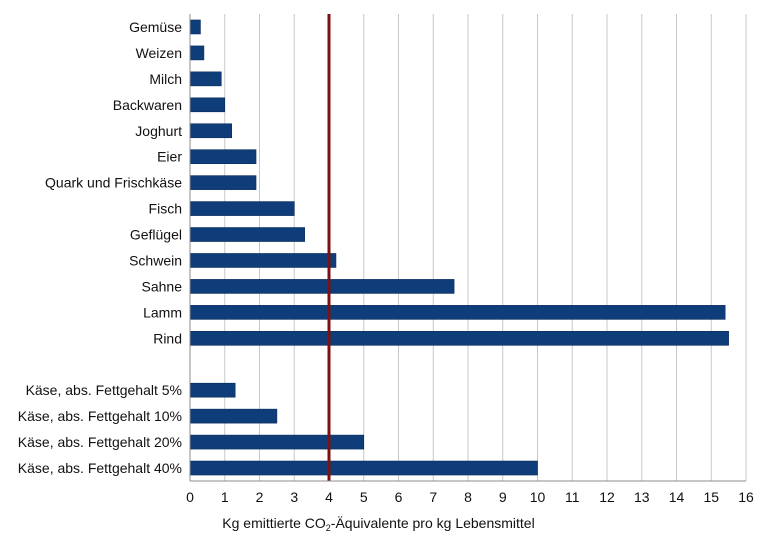 The width and height of the screenshot is (757, 539). I want to click on x-tick-labels: 0 1 2 3 4 5 6 7 8 9 10 11 12 13 14 15 16, so click(470, 497).